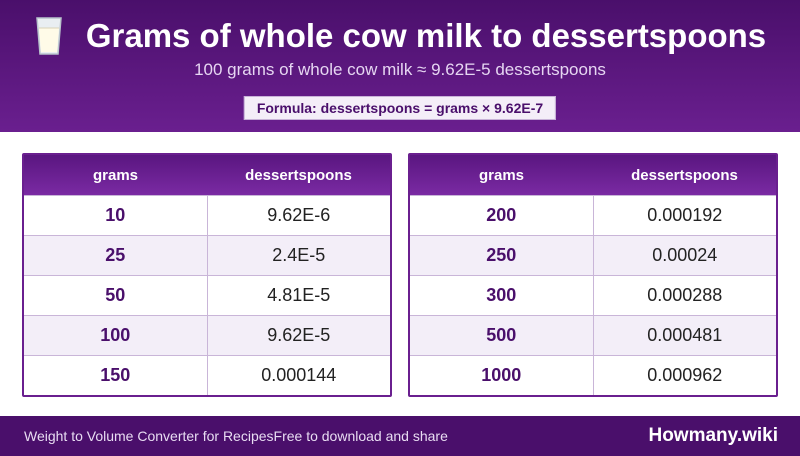 The width and height of the screenshot is (800, 456). I want to click on table-row: 500 0.000481, so click(593, 335).